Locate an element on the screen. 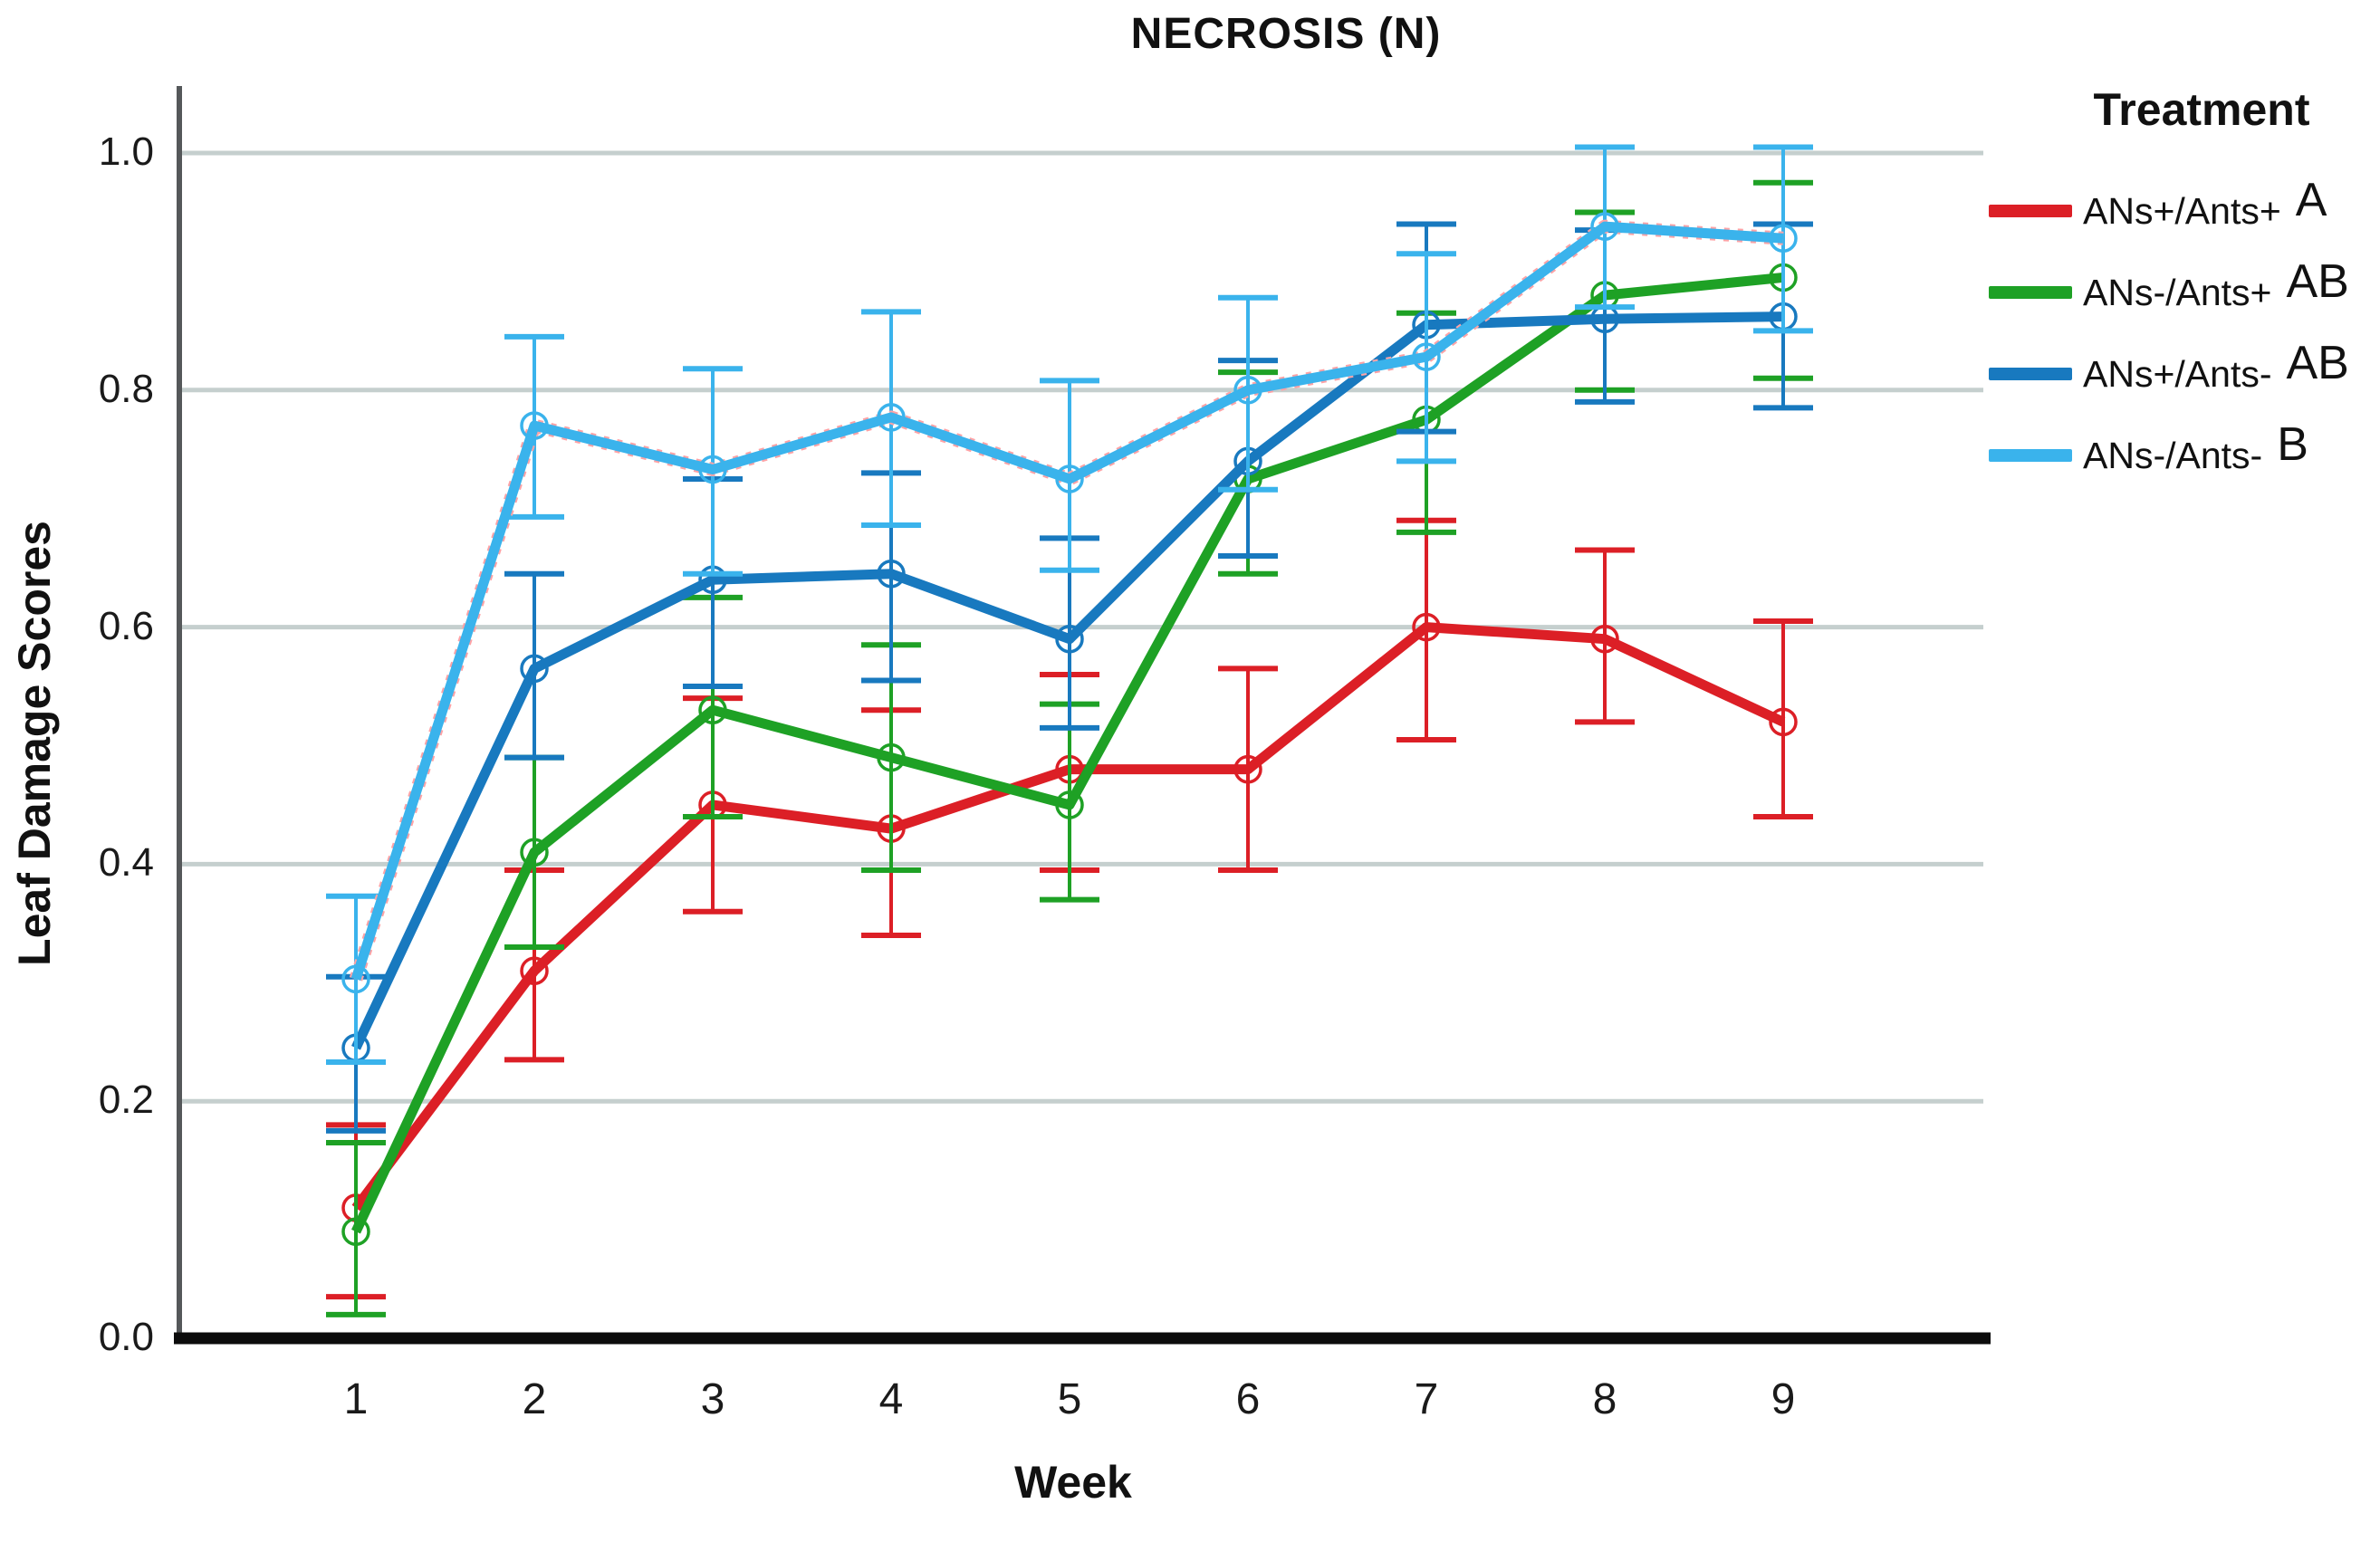 The height and width of the screenshot is (1542, 2380). y-tick-label: 0.0 is located at coordinates (126, 1337).